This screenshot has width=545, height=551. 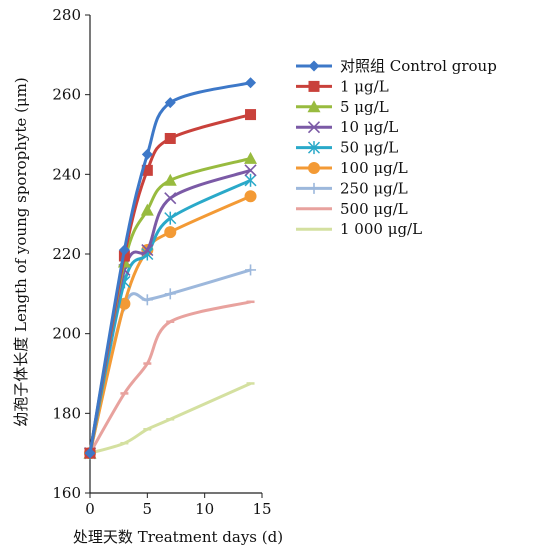 I want to click on x-tick-label: 15, so click(x=261, y=509).